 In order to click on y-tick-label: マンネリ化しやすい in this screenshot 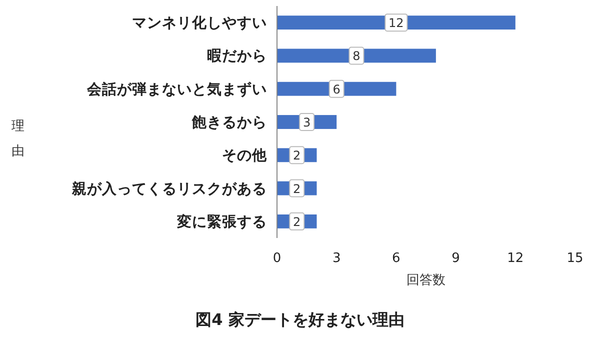, I will do `click(199, 23)`.